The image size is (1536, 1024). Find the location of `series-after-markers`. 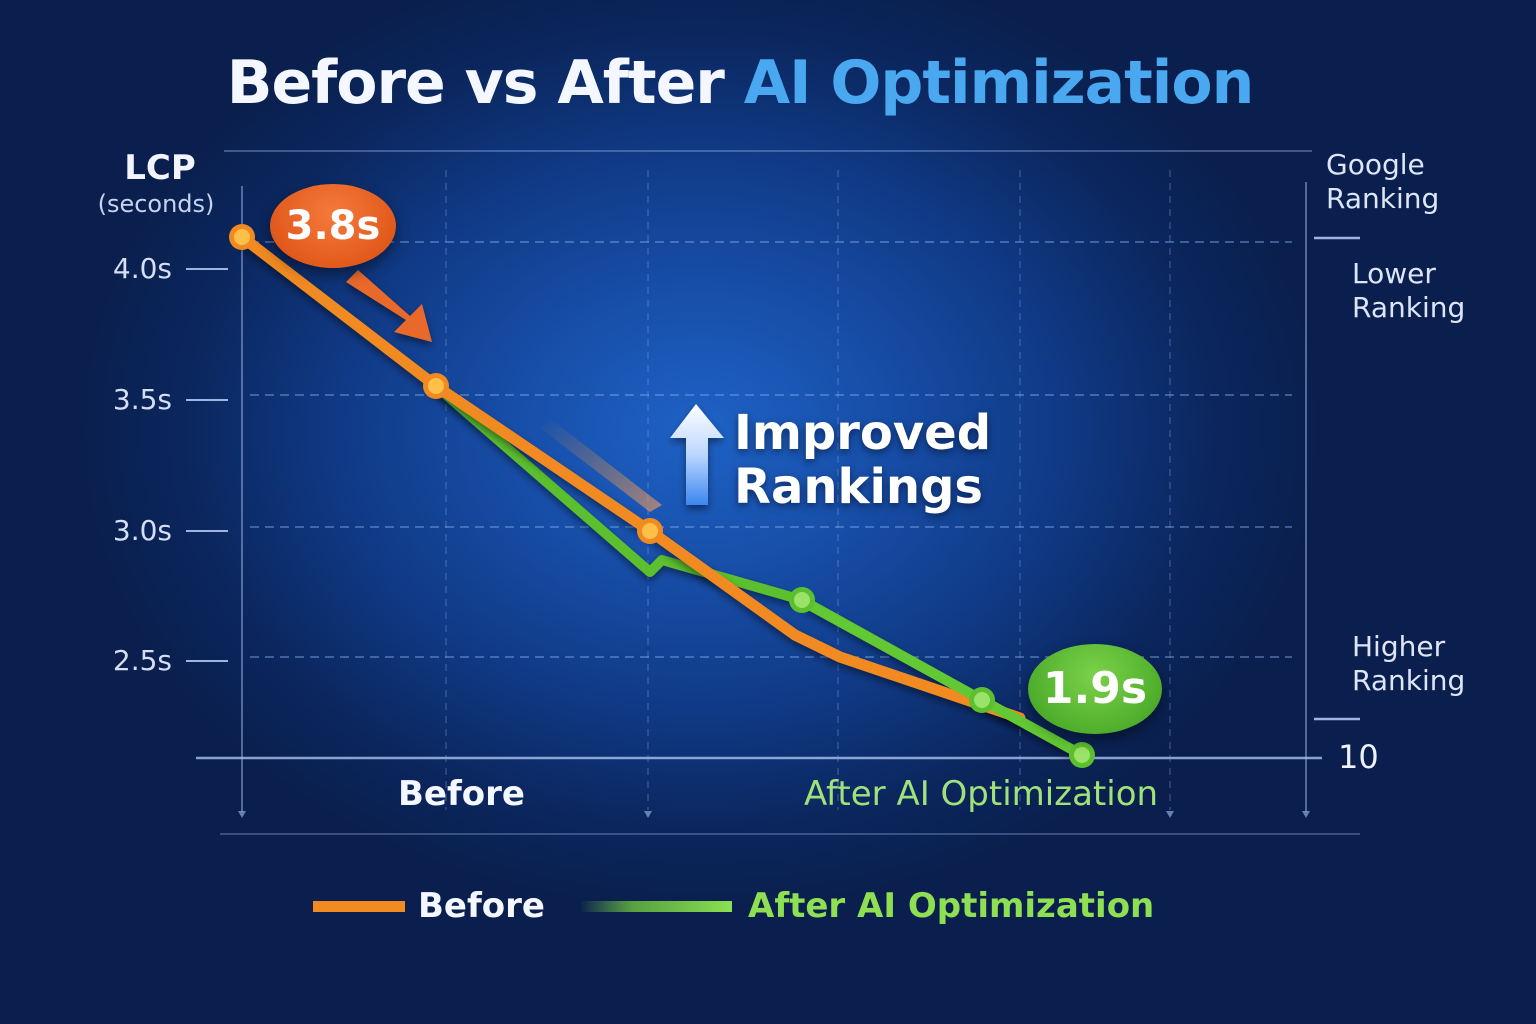

series-after-markers is located at coordinates (942, 677).